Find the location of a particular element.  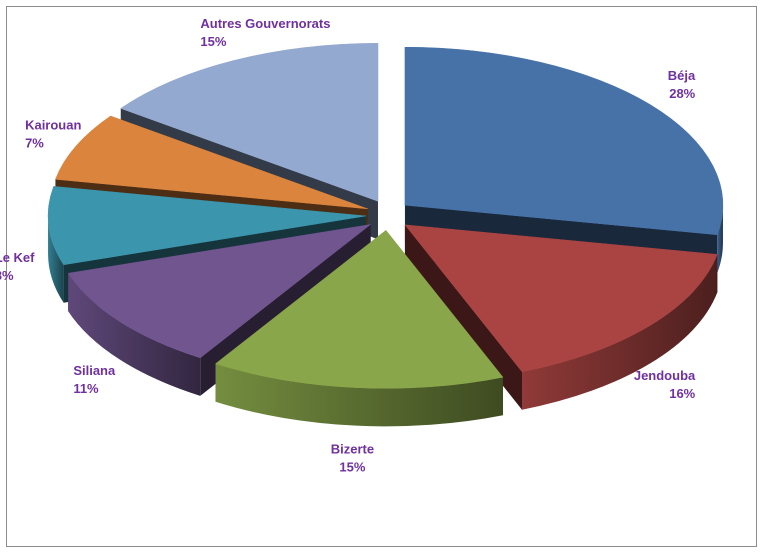

slice-label-name: Béja is located at coordinates (682, 75).